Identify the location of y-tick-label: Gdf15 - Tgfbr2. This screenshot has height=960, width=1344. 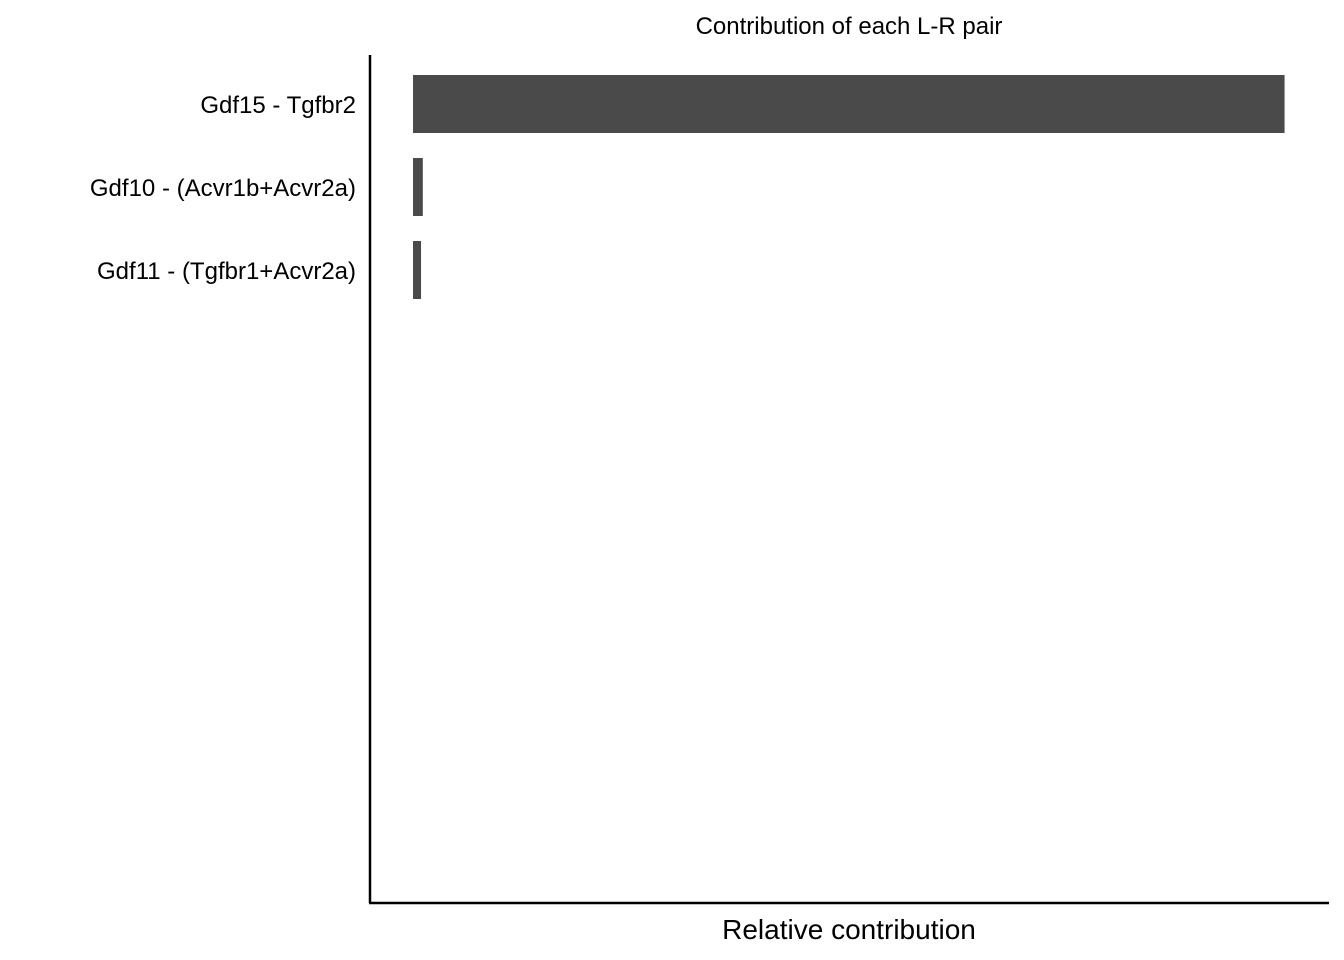
(278, 105).